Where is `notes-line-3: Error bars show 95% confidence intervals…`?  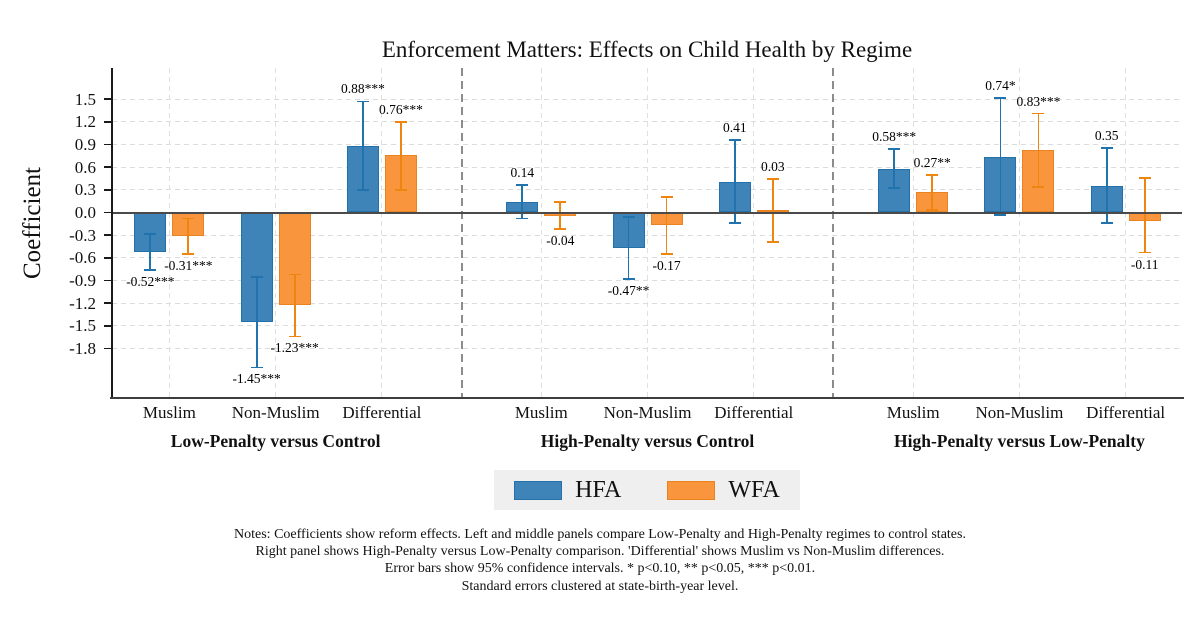 notes-line-3: Error bars show 95% confidence intervals… is located at coordinates (600, 569).